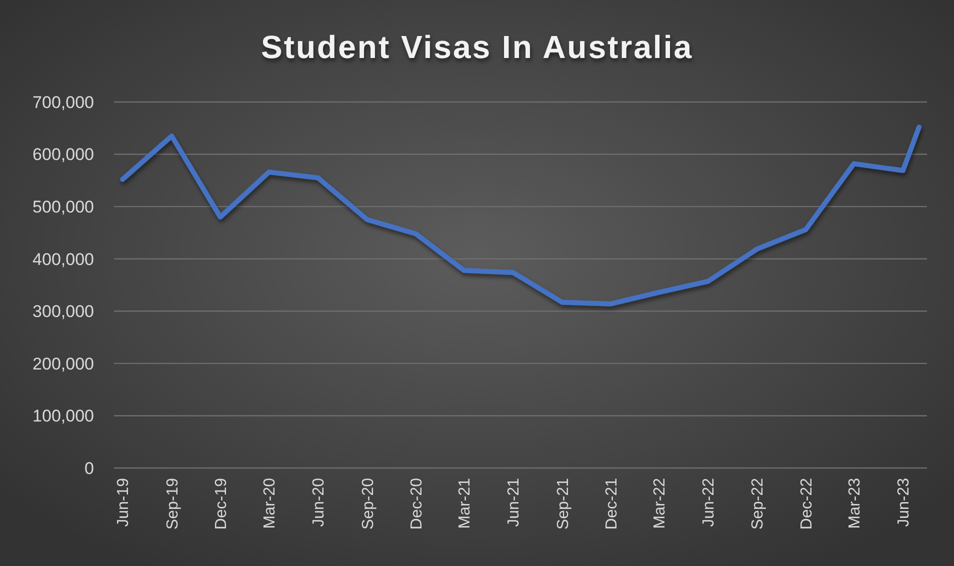 This screenshot has width=954, height=566. Describe the element at coordinates (659, 503) in the screenshot. I see `x-tick-label: Mar-22` at that location.